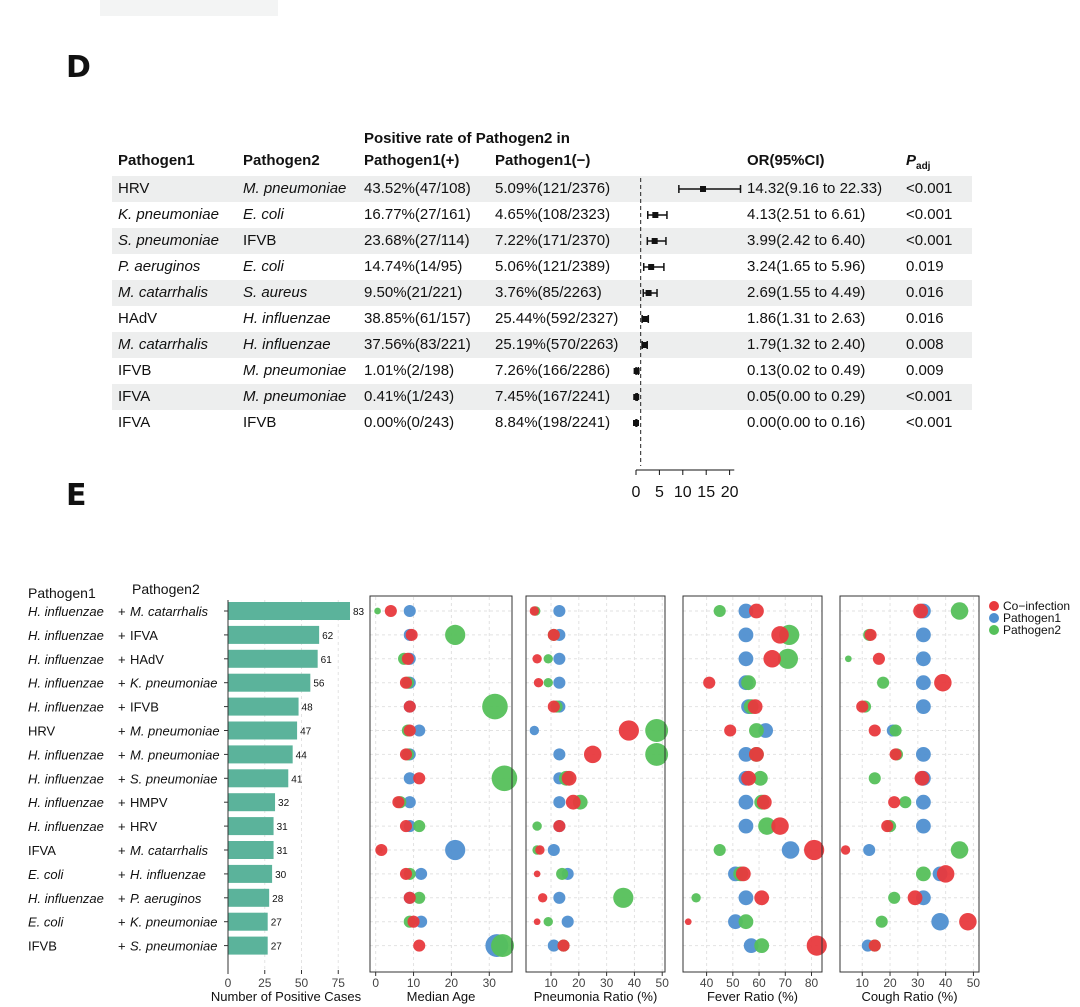 The height and width of the screenshot is (1007, 1080). I want to click on bar-value-label: 27, so click(277, 947).